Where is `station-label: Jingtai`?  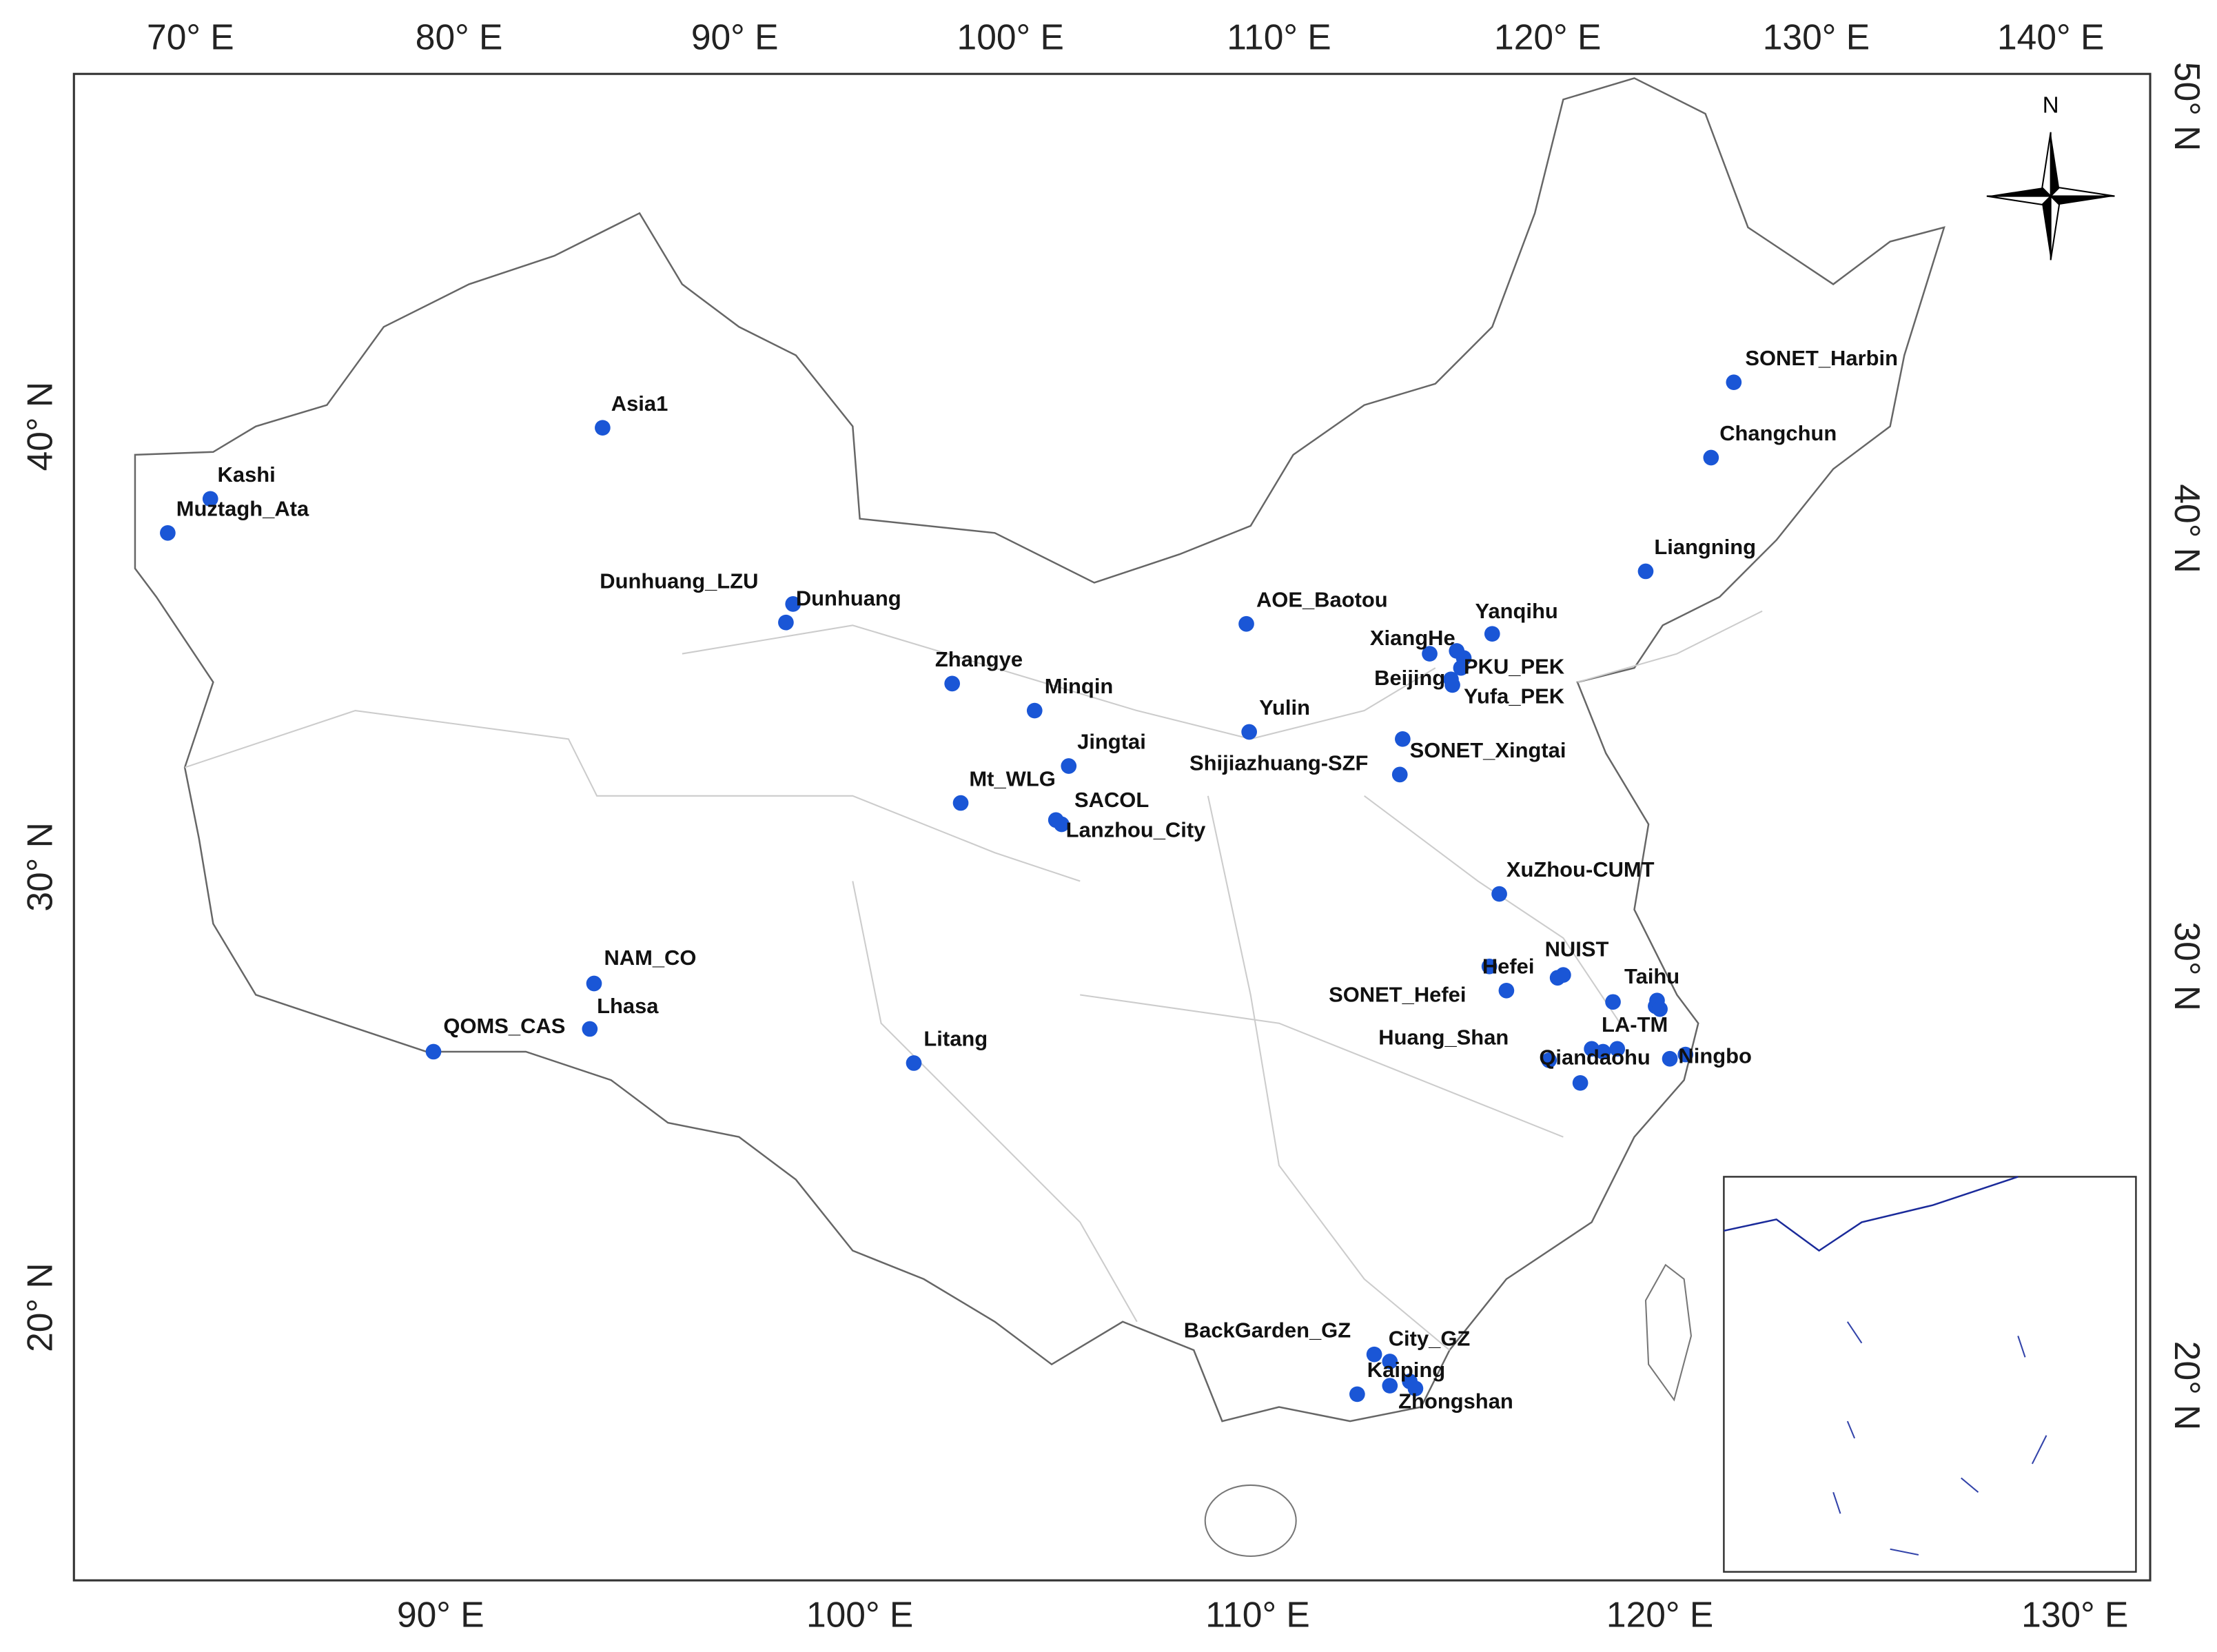 station-label: Jingtai is located at coordinates (1111, 742).